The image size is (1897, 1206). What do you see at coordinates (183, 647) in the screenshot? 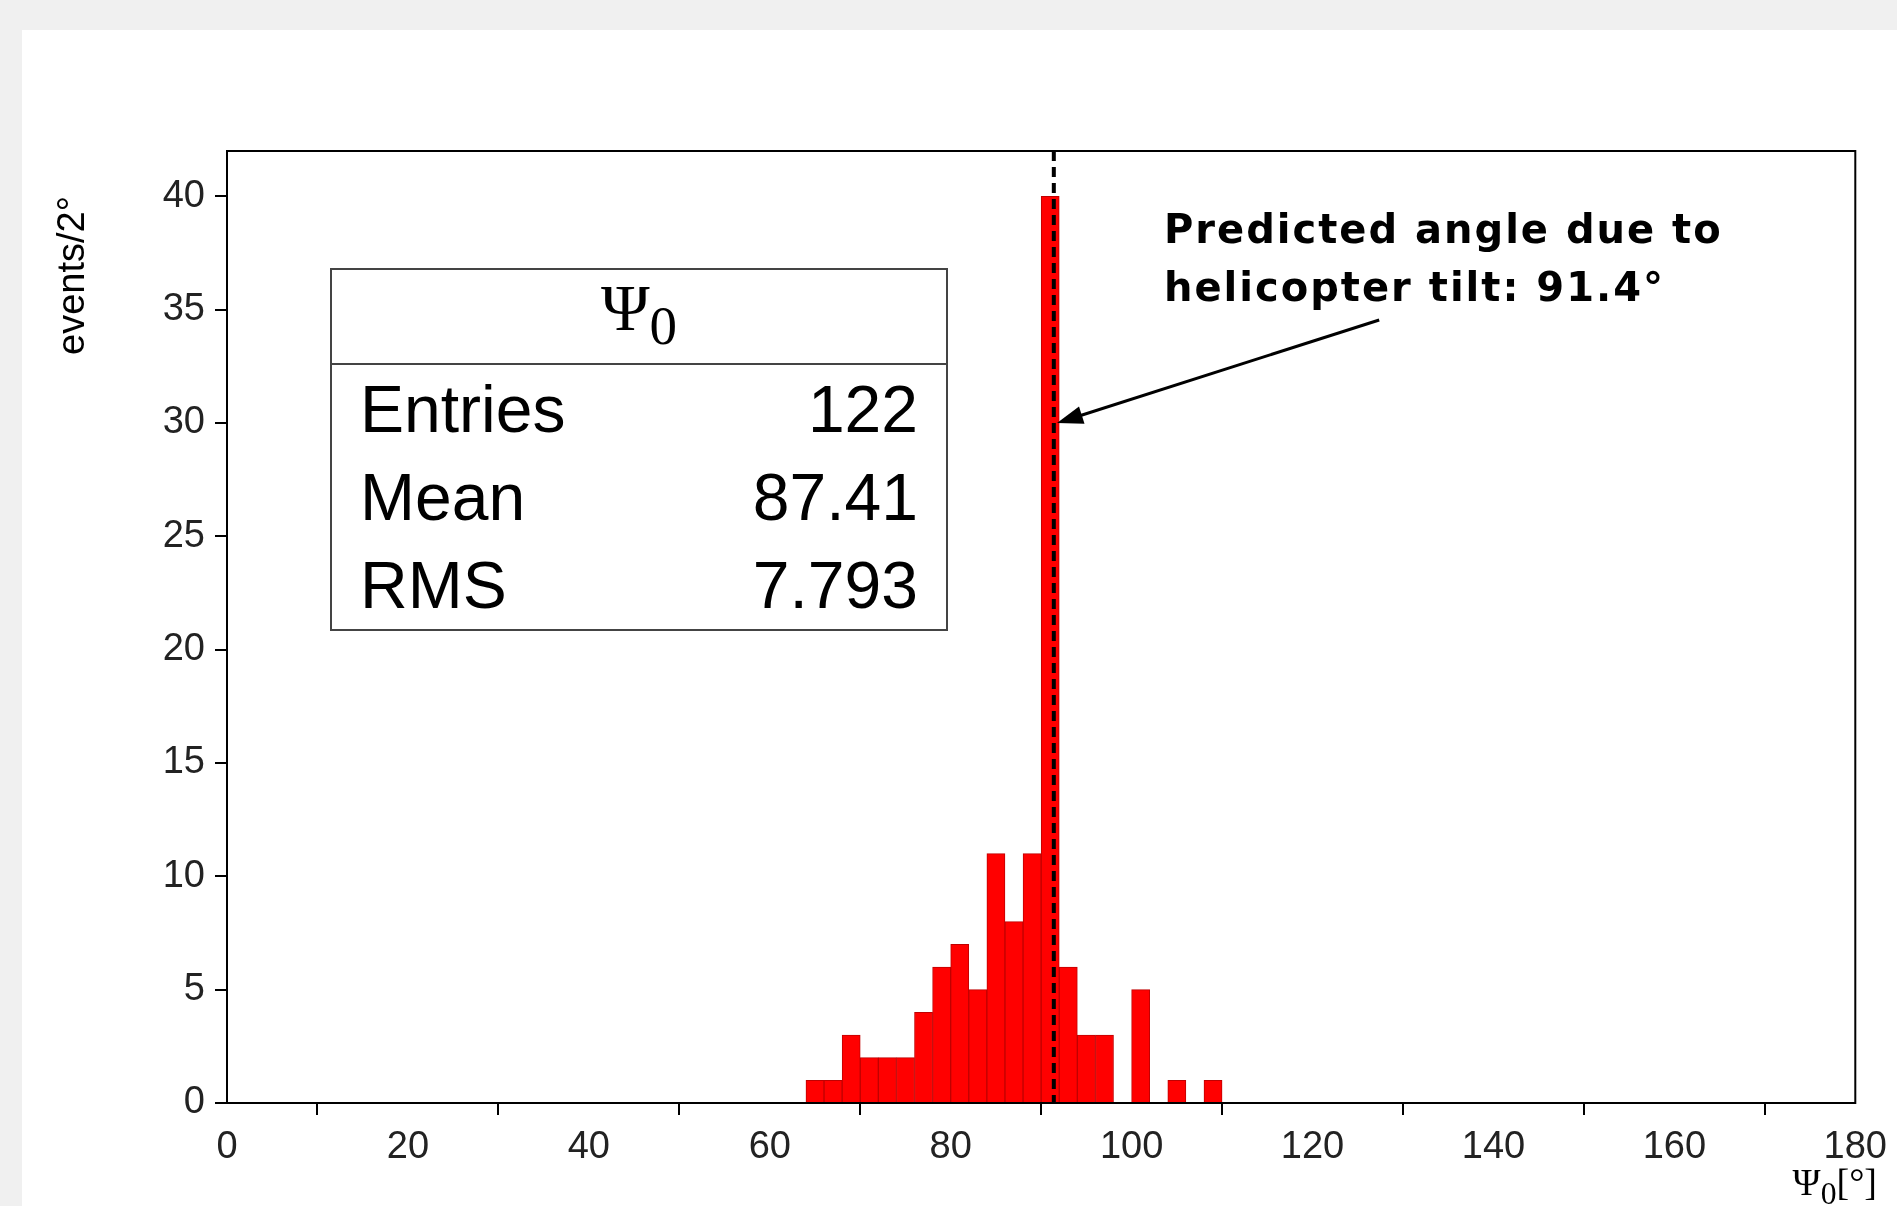
I see `y-tick-label: 20` at bounding box center [183, 647].